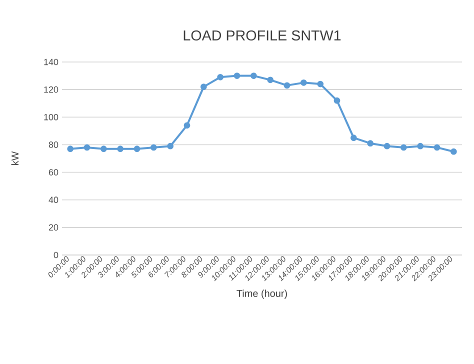 Image resolution: width=474 pixels, height=364 pixels. What do you see at coordinates (53, 172) in the screenshot?
I see `y-tick-label: 60` at bounding box center [53, 172].